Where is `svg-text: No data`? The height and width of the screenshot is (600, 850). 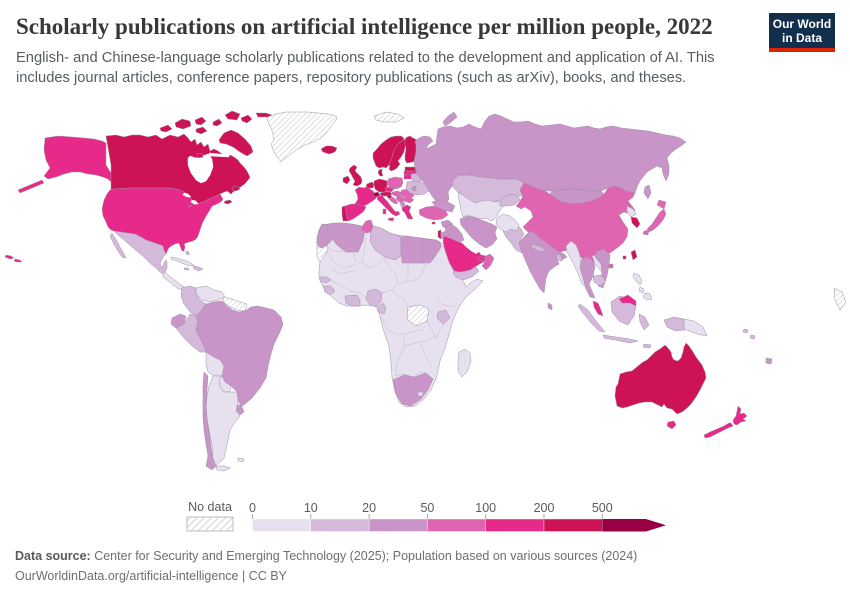 svg-text: No data is located at coordinates (210, 507).